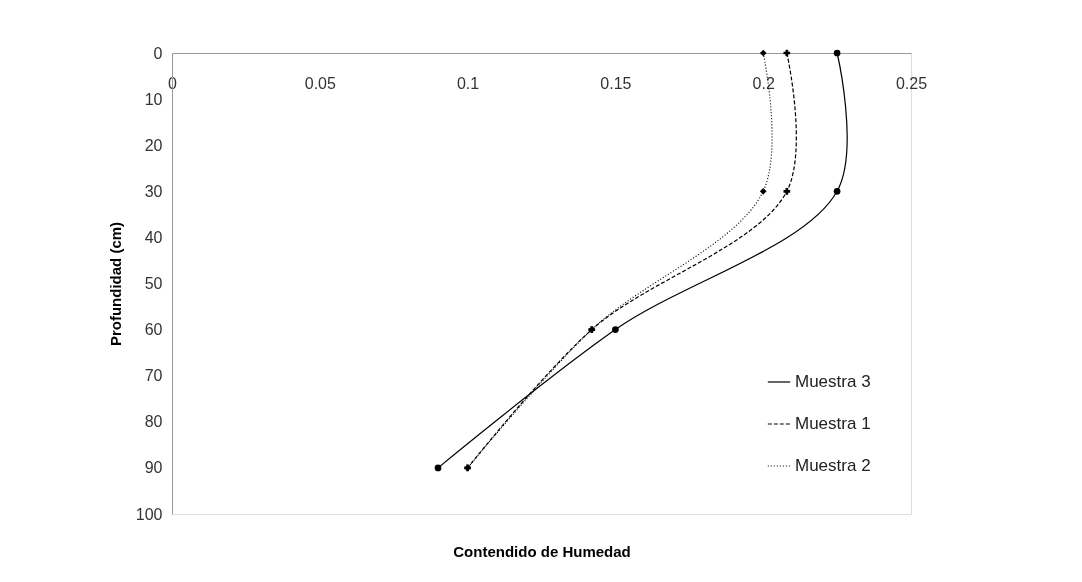  What do you see at coordinates (468, 83) in the screenshot?
I see `x-tick-label: 0.1` at bounding box center [468, 83].